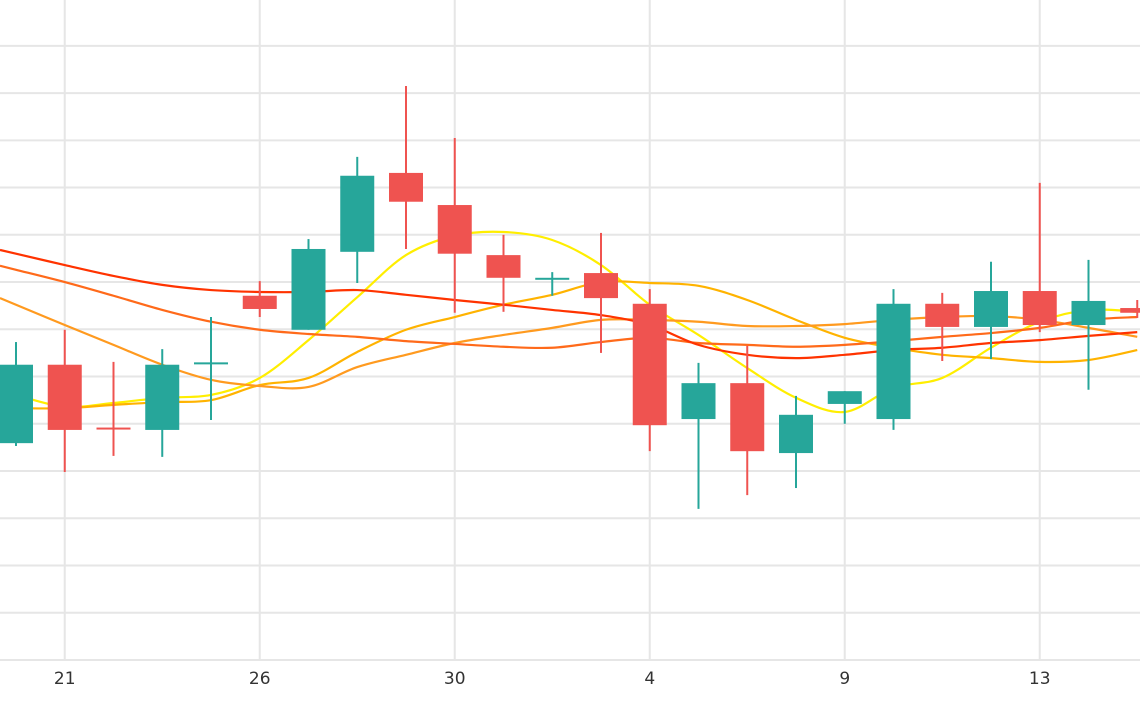  What do you see at coordinates (260, 679) in the screenshot?
I see `x-tick-label: 26` at bounding box center [260, 679].